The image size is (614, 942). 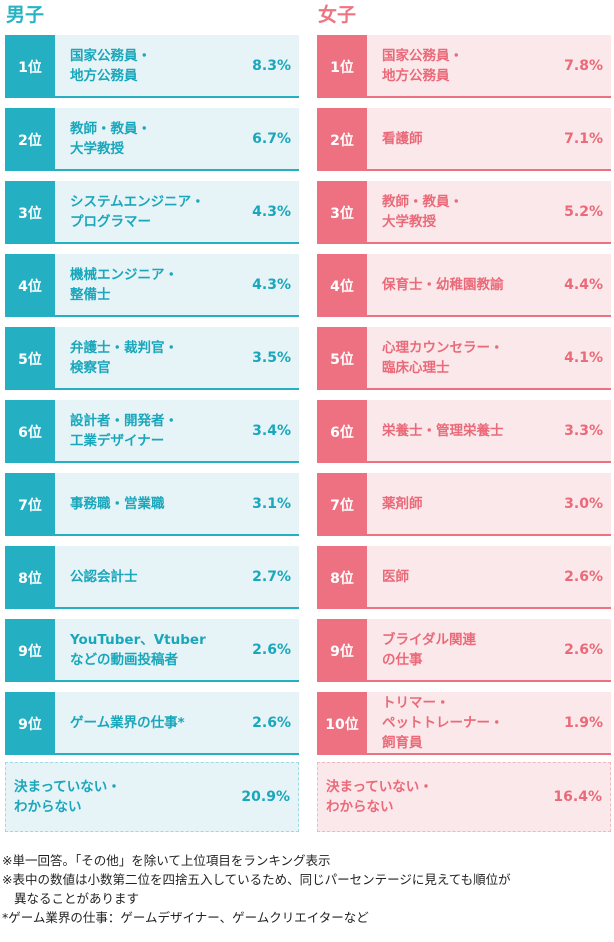 What do you see at coordinates (185, 917) in the screenshot?
I see `footnote: *ゲーム業界の仕事：ゲームデザイナー、ゲームクリエイターなど` at bounding box center [185, 917].